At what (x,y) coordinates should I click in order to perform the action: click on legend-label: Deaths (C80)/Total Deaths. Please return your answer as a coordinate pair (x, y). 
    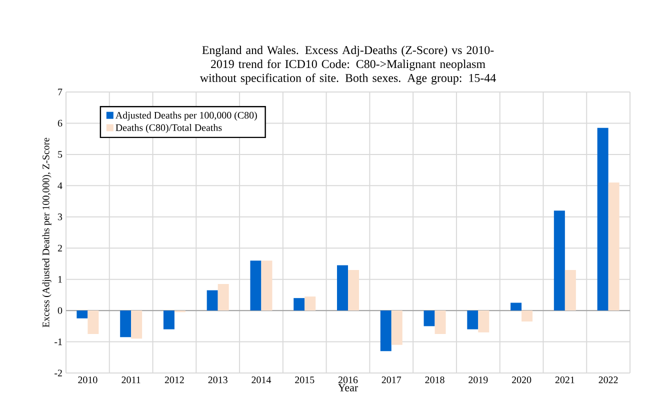
    Looking at the image, I should click on (169, 129).